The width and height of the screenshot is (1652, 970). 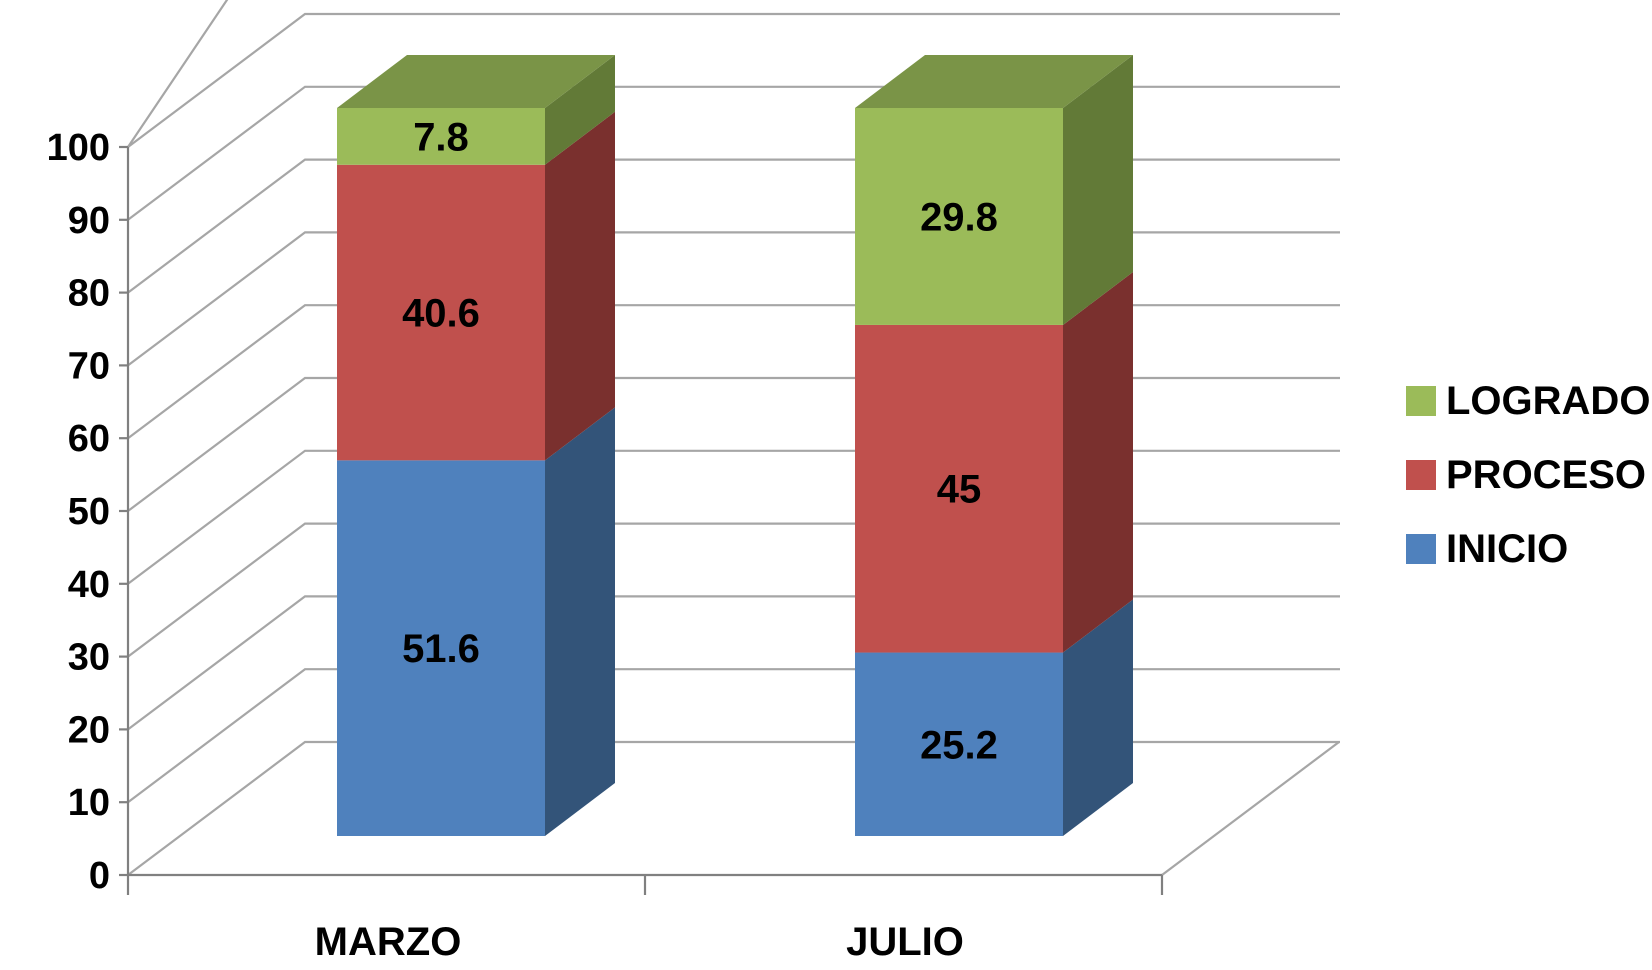 I want to click on wall-top-edge, so click(x=178, y=74).